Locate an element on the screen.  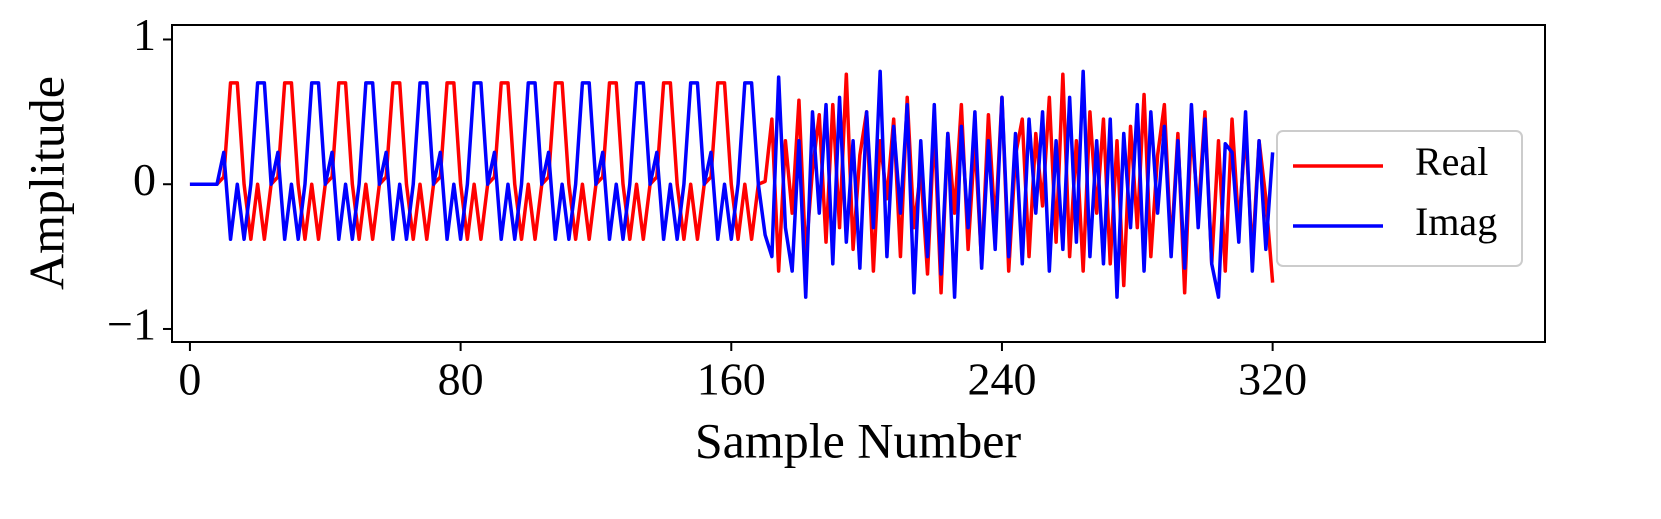
x-tick-label: 320 is located at coordinates (1272, 379).